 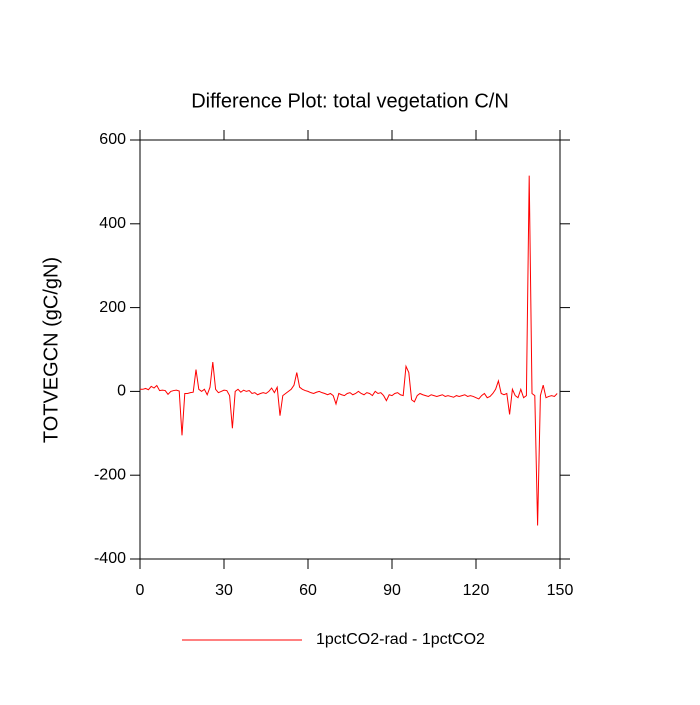 I want to click on y-tick-label: 200, so click(x=112, y=307).